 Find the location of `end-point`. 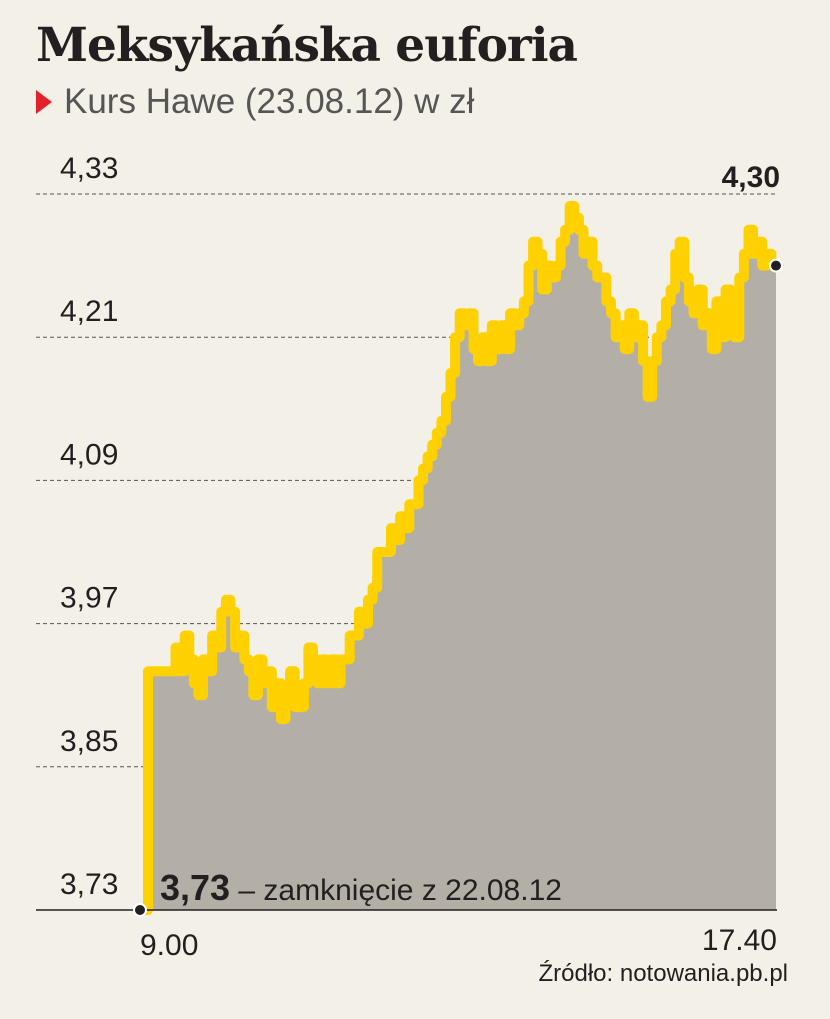

end-point is located at coordinates (776, 265).